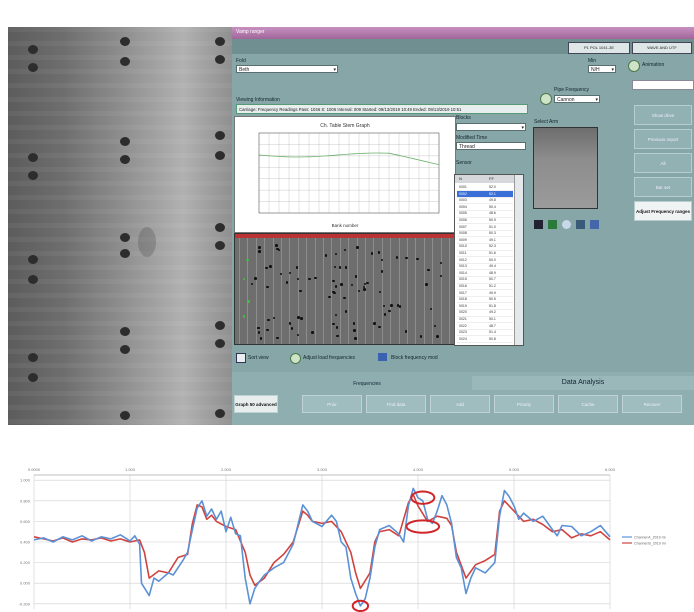 The image size is (694, 612). What do you see at coordinates (25, 583) in the screenshot?
I see `y-tick-label: 0.000` at bounding box center [25, 583].